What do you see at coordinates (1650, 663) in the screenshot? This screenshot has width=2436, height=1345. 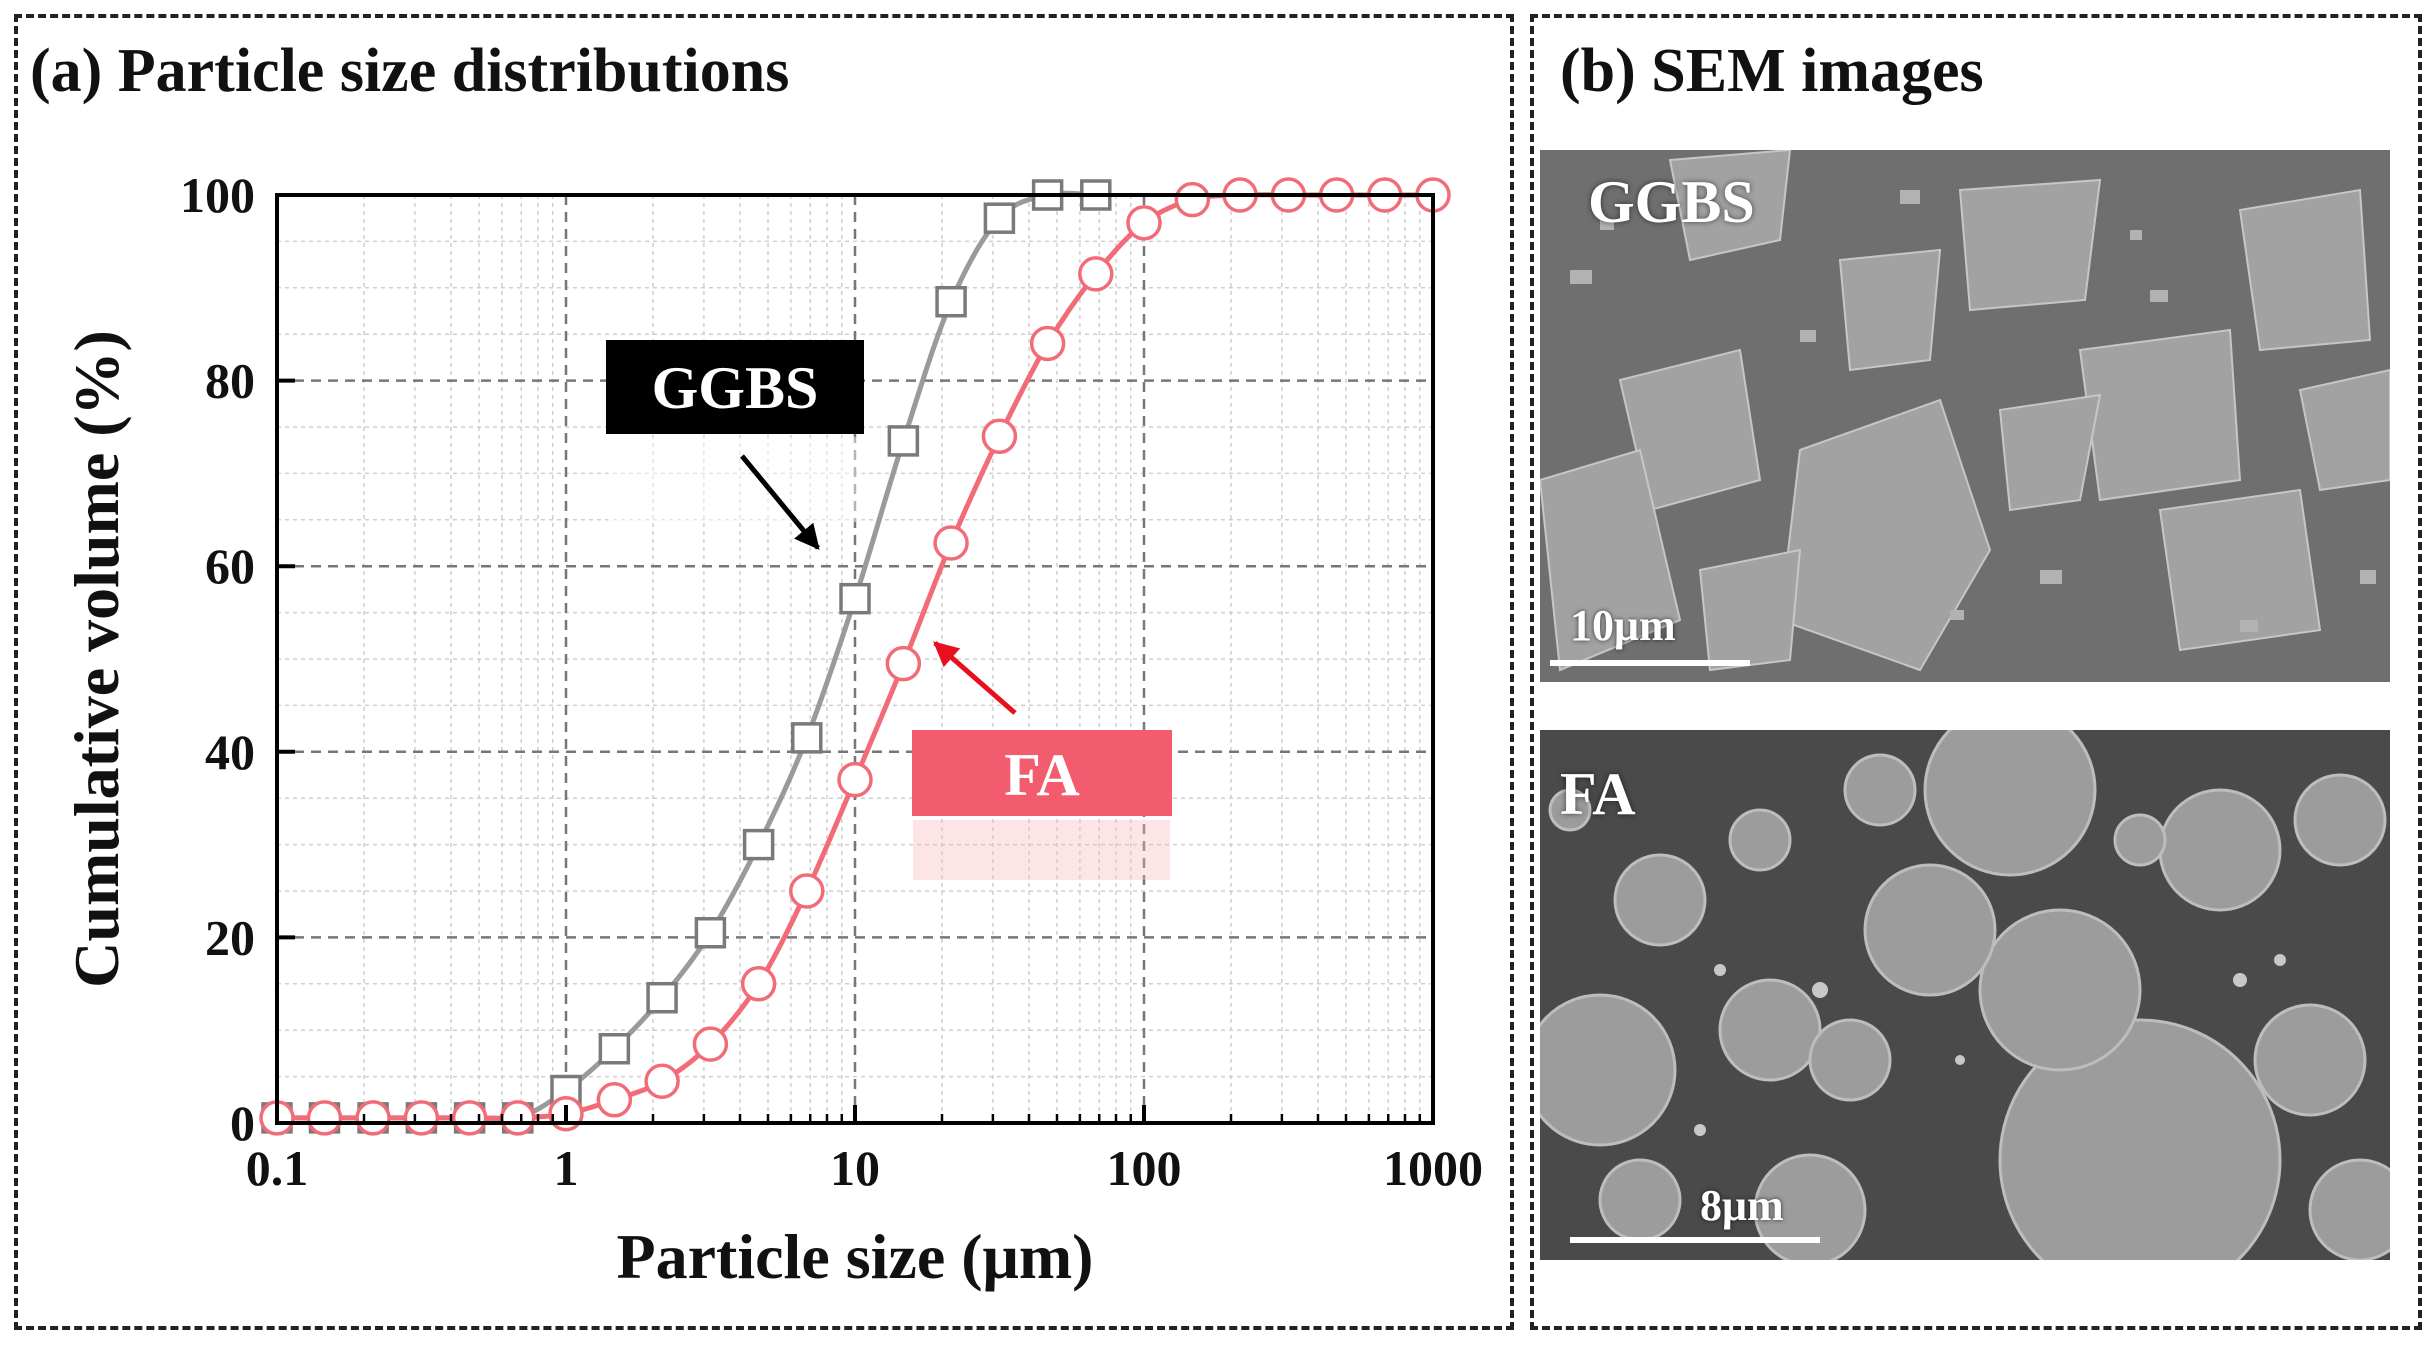 I see `ggbs-scale-bar` at bounding box center [1650, 663].